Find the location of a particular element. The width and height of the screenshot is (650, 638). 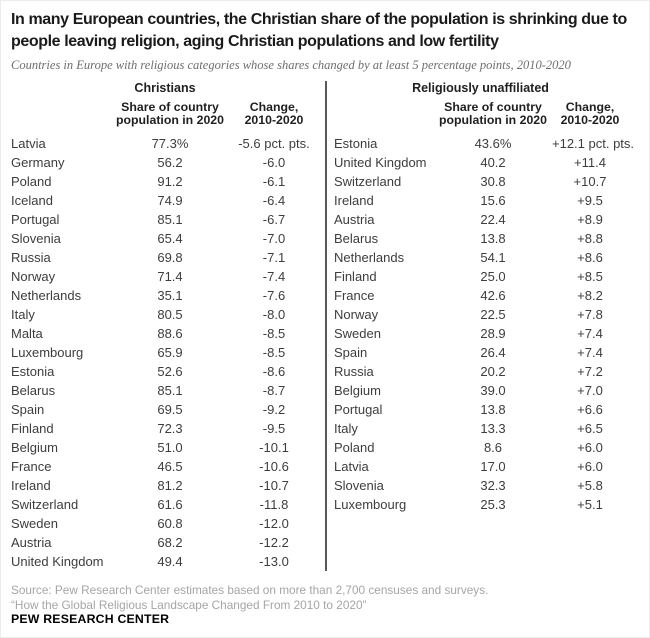

share-cell: 85.1 is located at coordinates (170, 390).